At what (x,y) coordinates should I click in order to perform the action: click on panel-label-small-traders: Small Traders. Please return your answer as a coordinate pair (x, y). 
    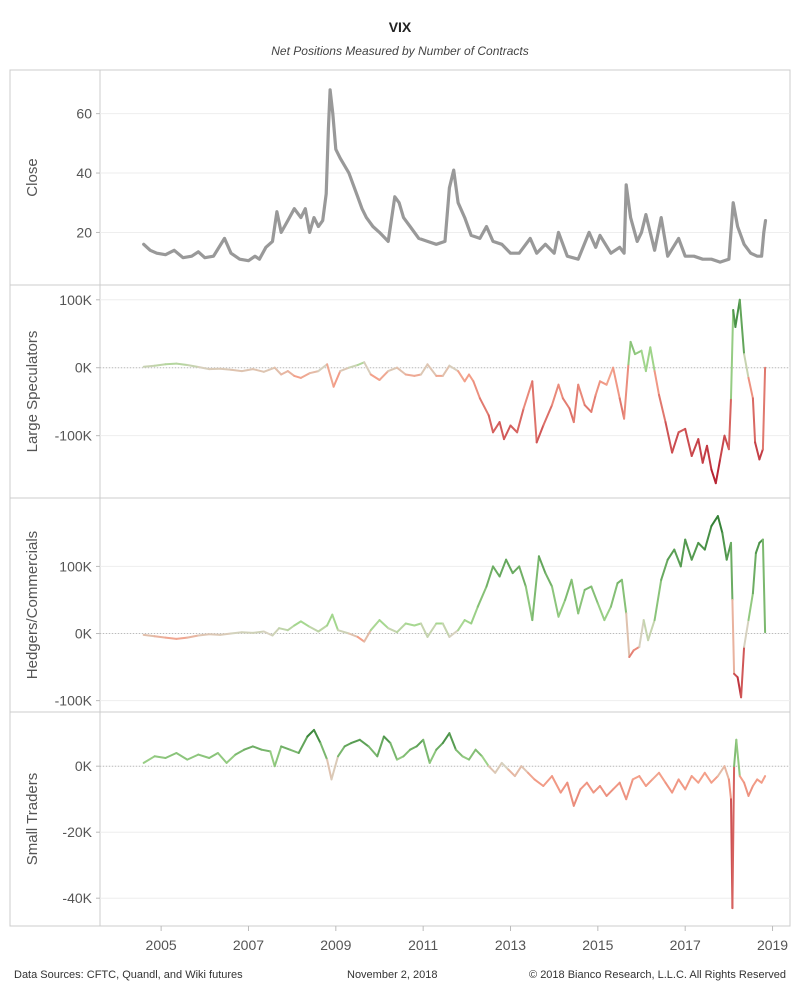
    Looking at the image, I should click on (32, 819).